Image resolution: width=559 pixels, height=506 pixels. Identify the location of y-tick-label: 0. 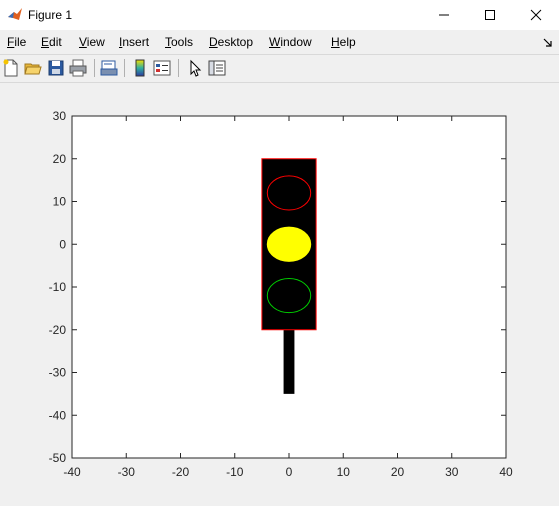
(62, 244).